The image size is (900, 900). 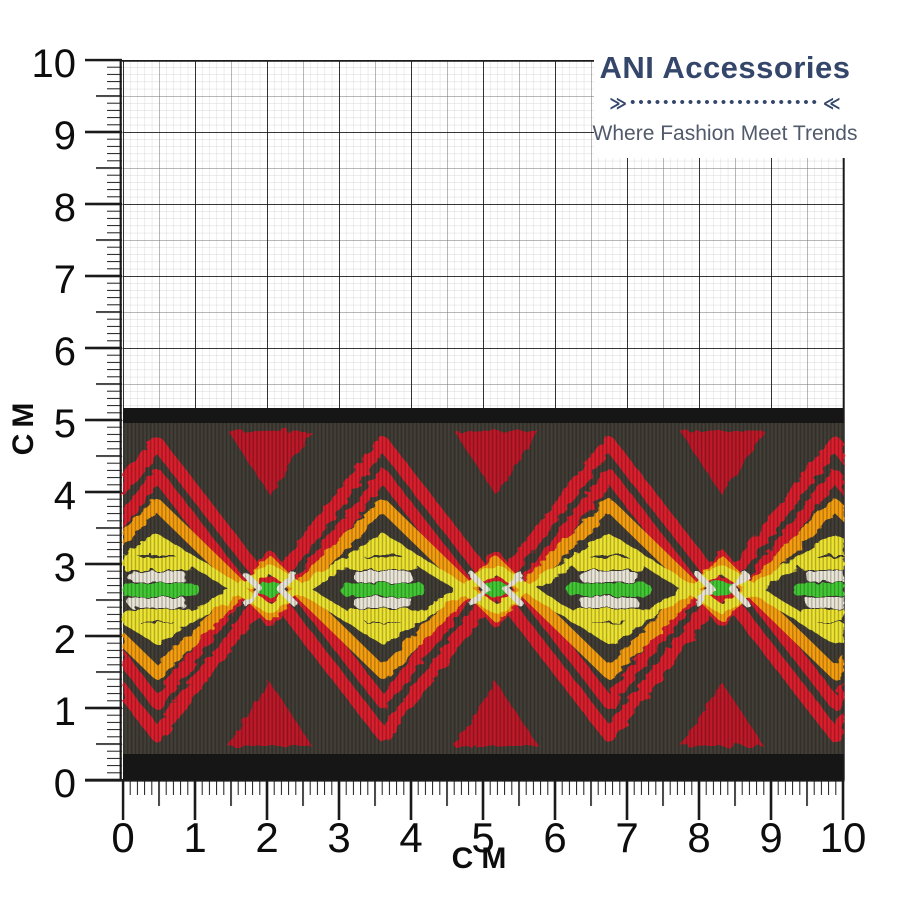 What do you see at coordinates (64, 136) in the screenshot?
I see `y-axis-label: 9` at bounding box center [64, 136].